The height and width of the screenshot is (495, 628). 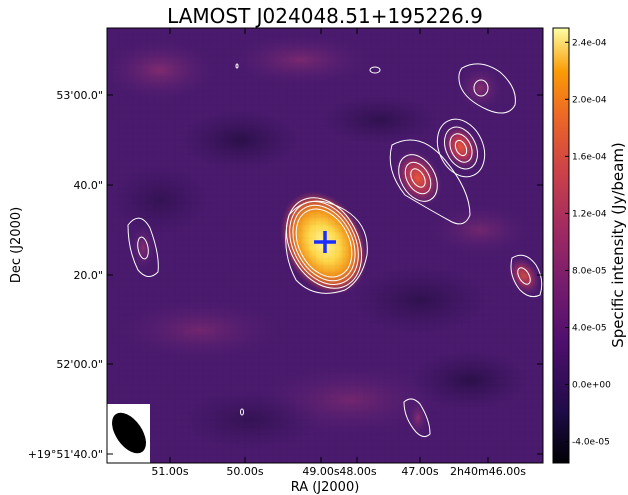 I want to click on x-axis-label: RA (J2000), so click(x=325, y=487).